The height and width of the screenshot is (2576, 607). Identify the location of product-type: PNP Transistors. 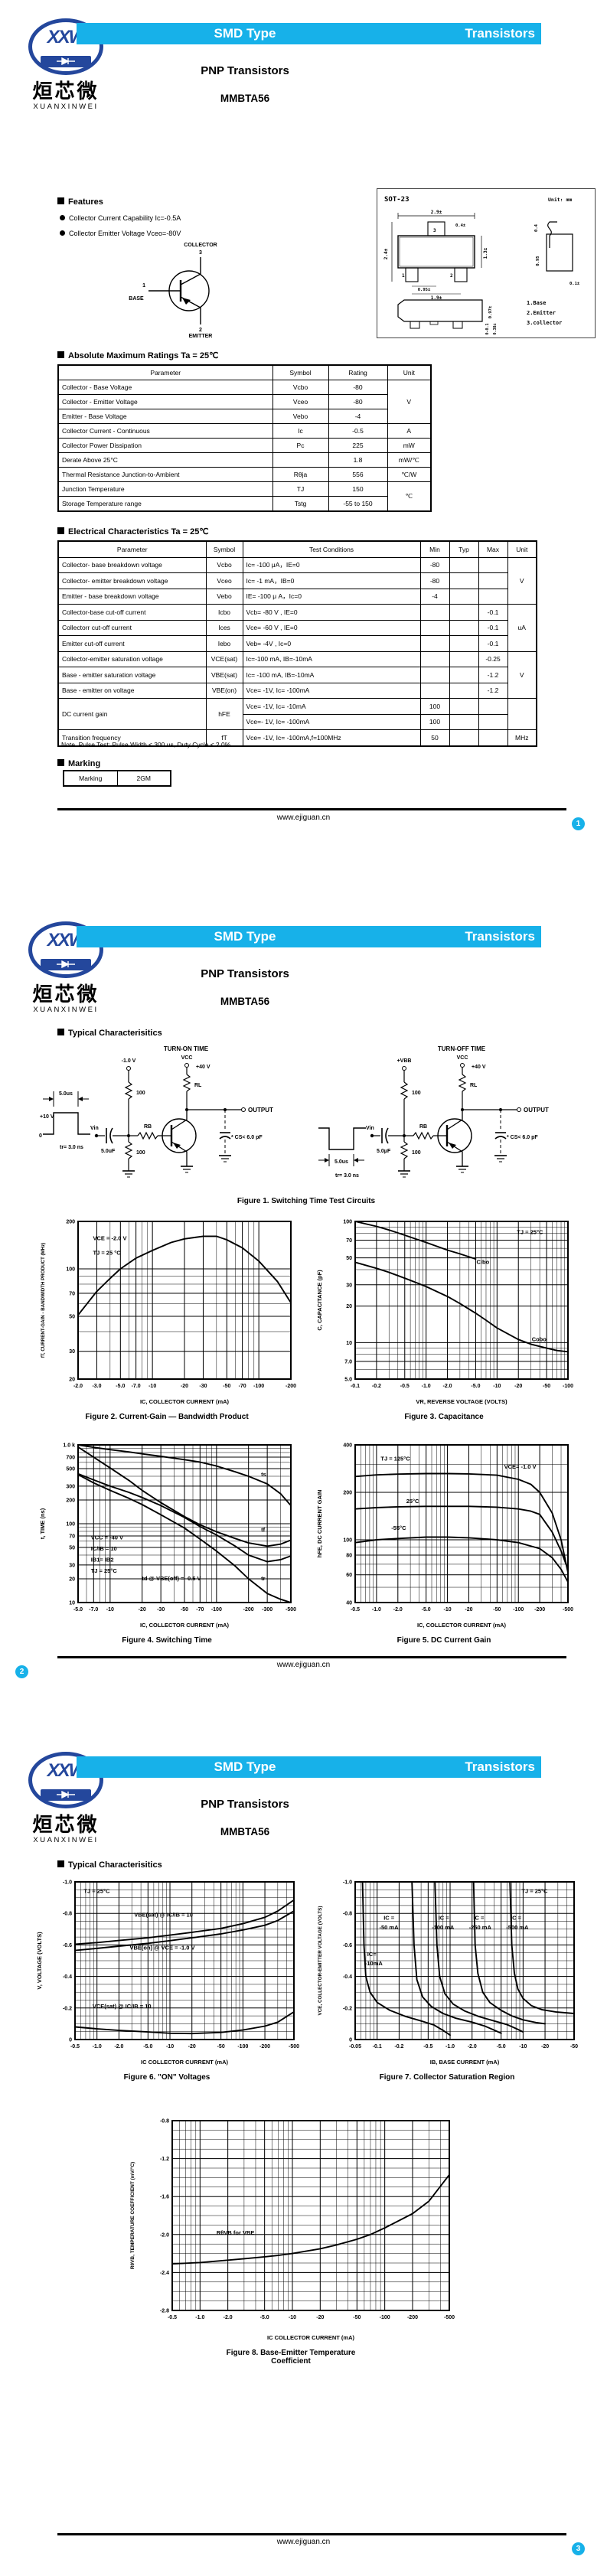
(245, 70).